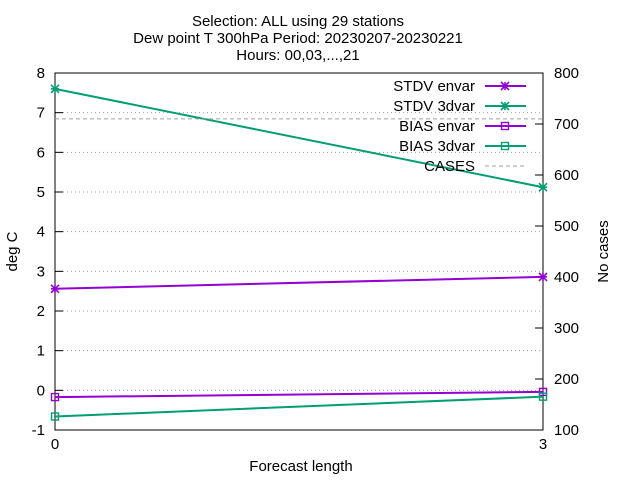 Image resolution: width=640 pixels, height=480 pixels. What do you see at coordinates (566, 379) in the screenshot?
I see `y2-tick-label: 200` at bounding box center [566, 379].